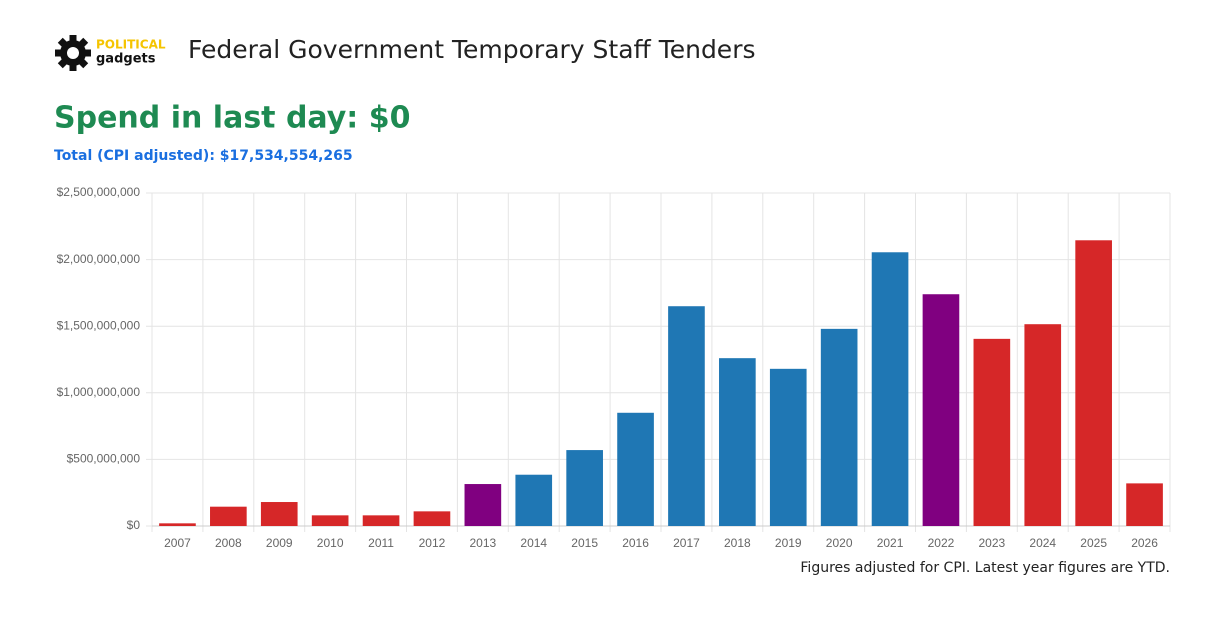  Describe the element at coordinates (104, 459) in the screenshot. I see `y-tick-label: $500,000,000` at that location.